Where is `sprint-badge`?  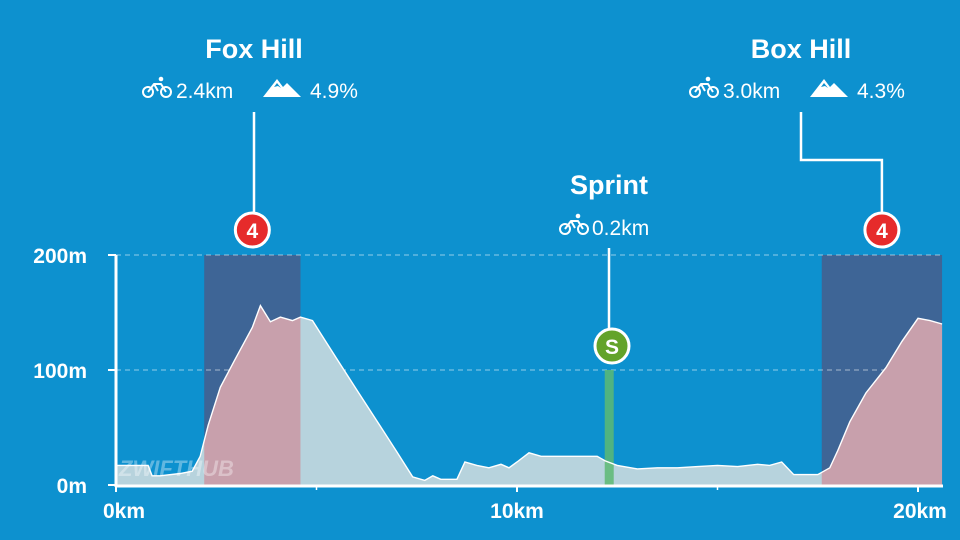
sprint-badge is located at coordinates (612, 346).